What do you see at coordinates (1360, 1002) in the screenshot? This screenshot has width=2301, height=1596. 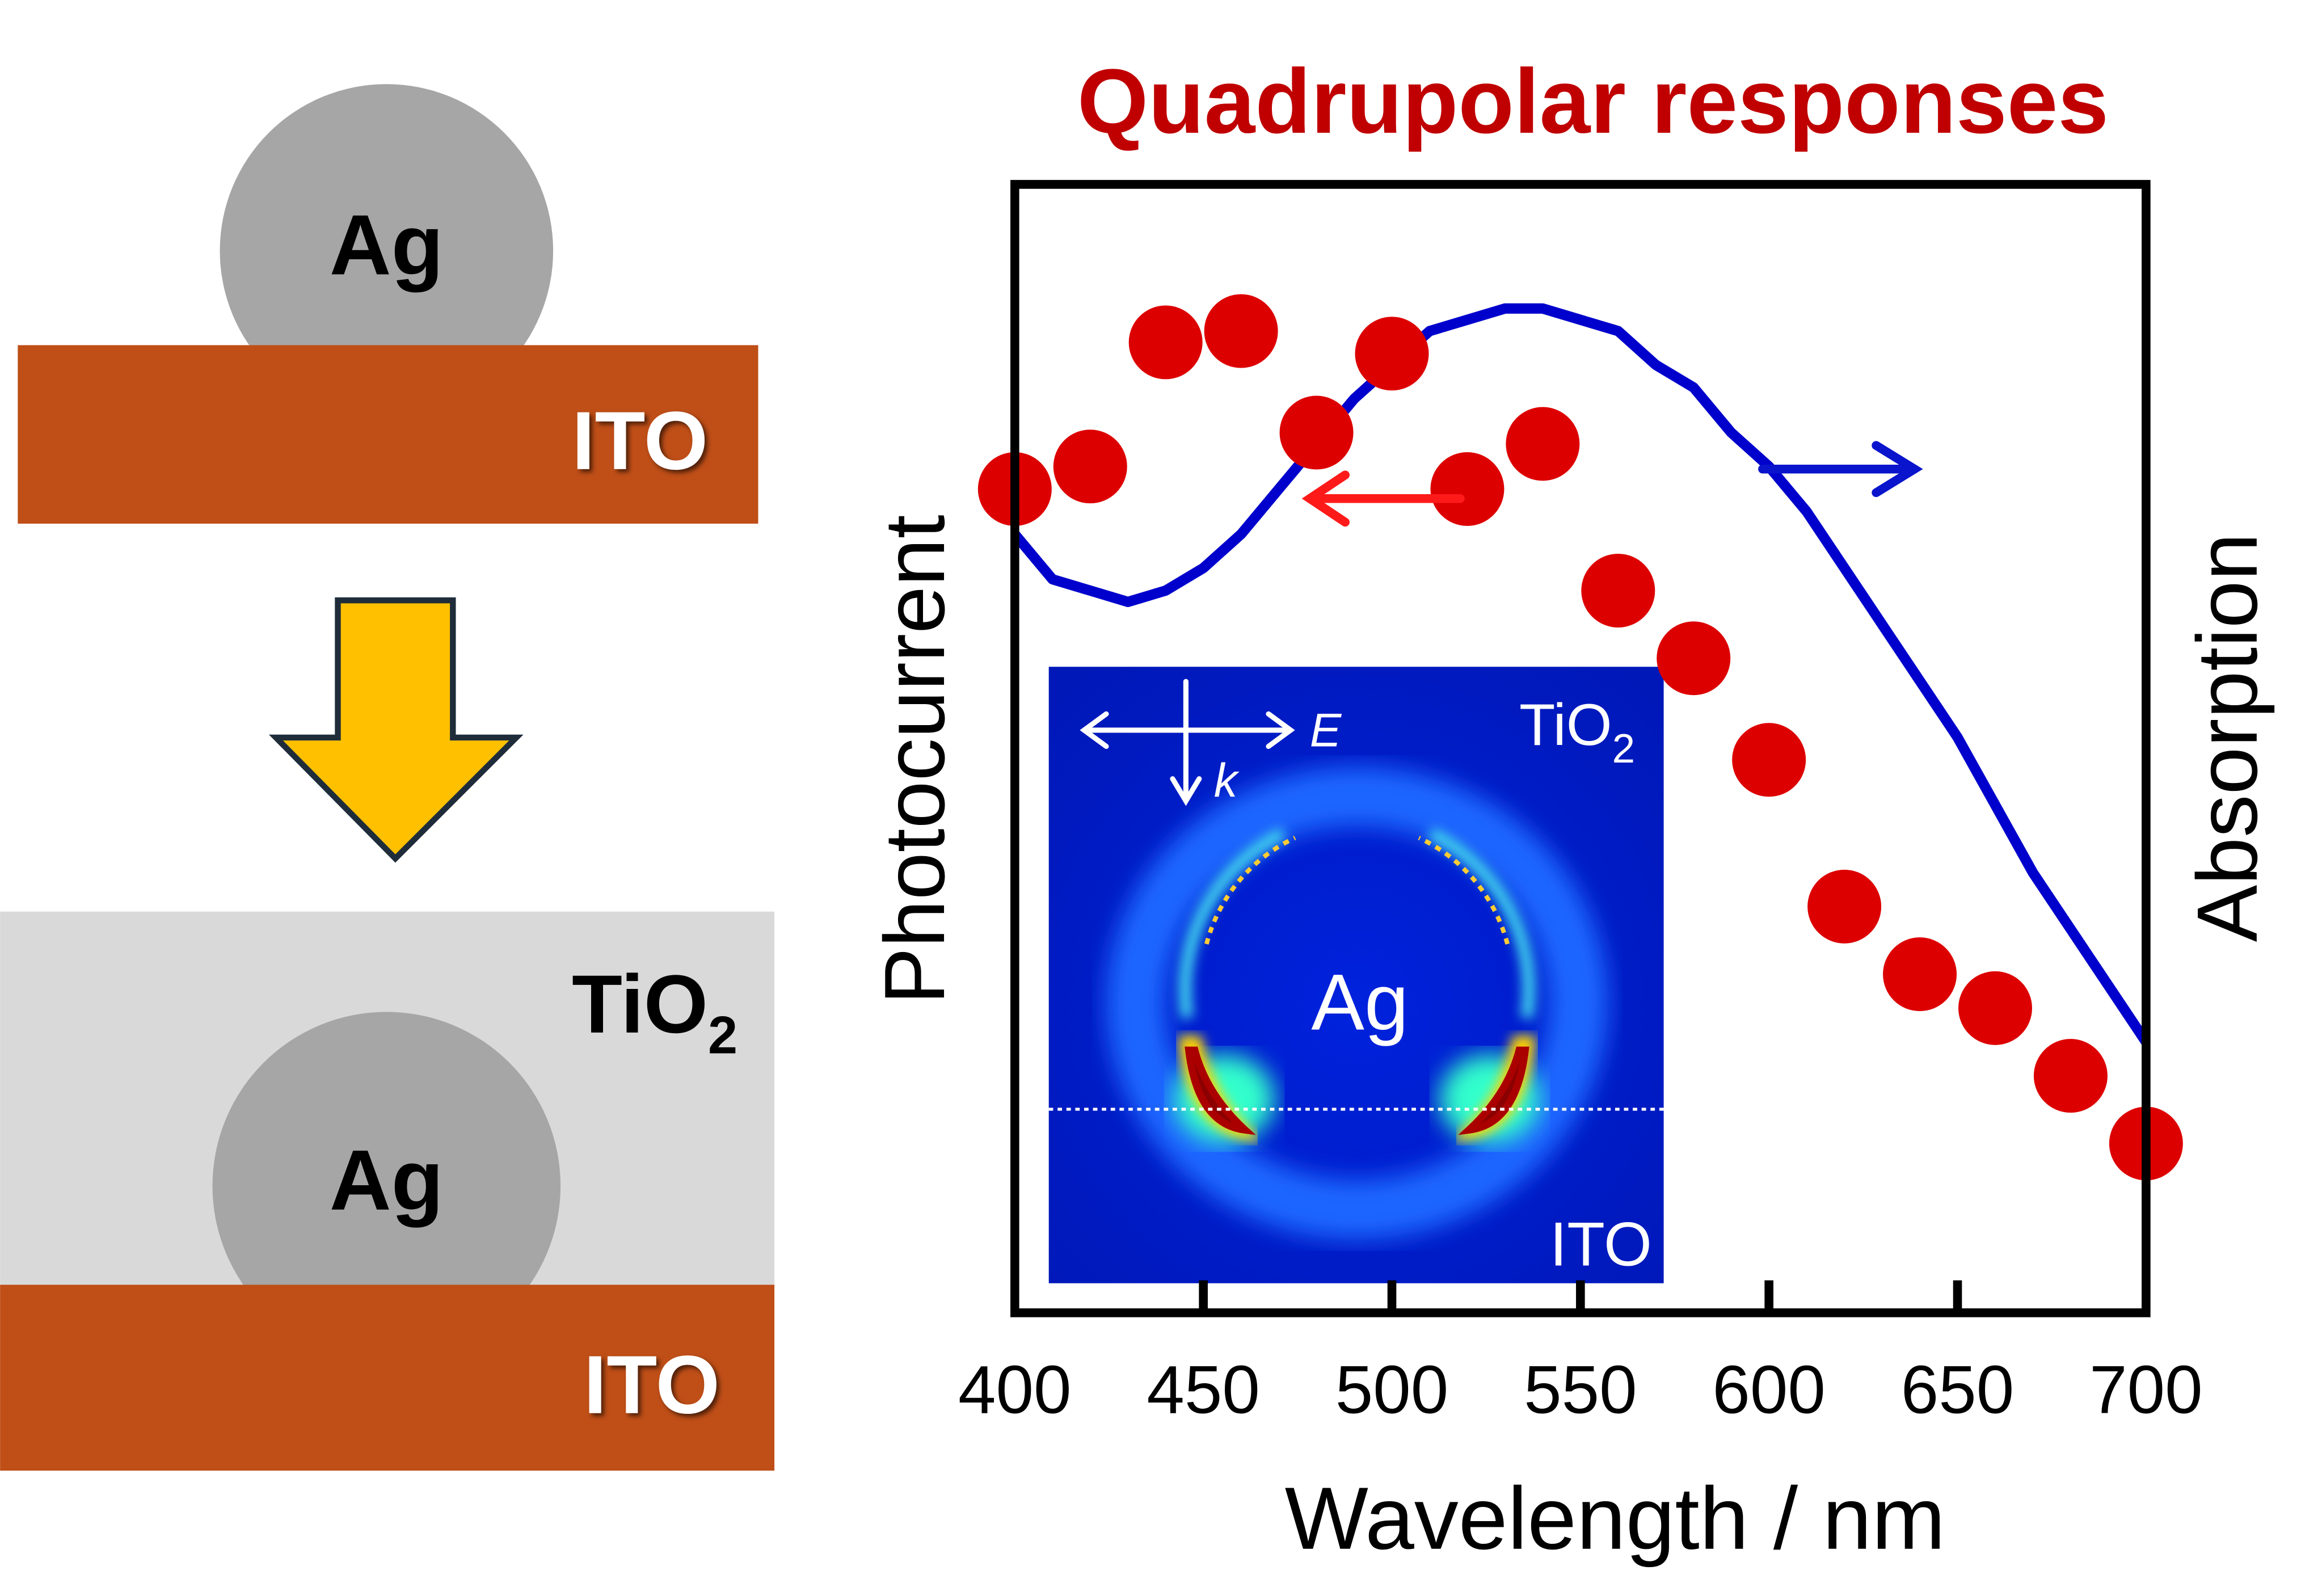 I see `inset-ag-label: Ag` at bounding box center [1360, 1002].